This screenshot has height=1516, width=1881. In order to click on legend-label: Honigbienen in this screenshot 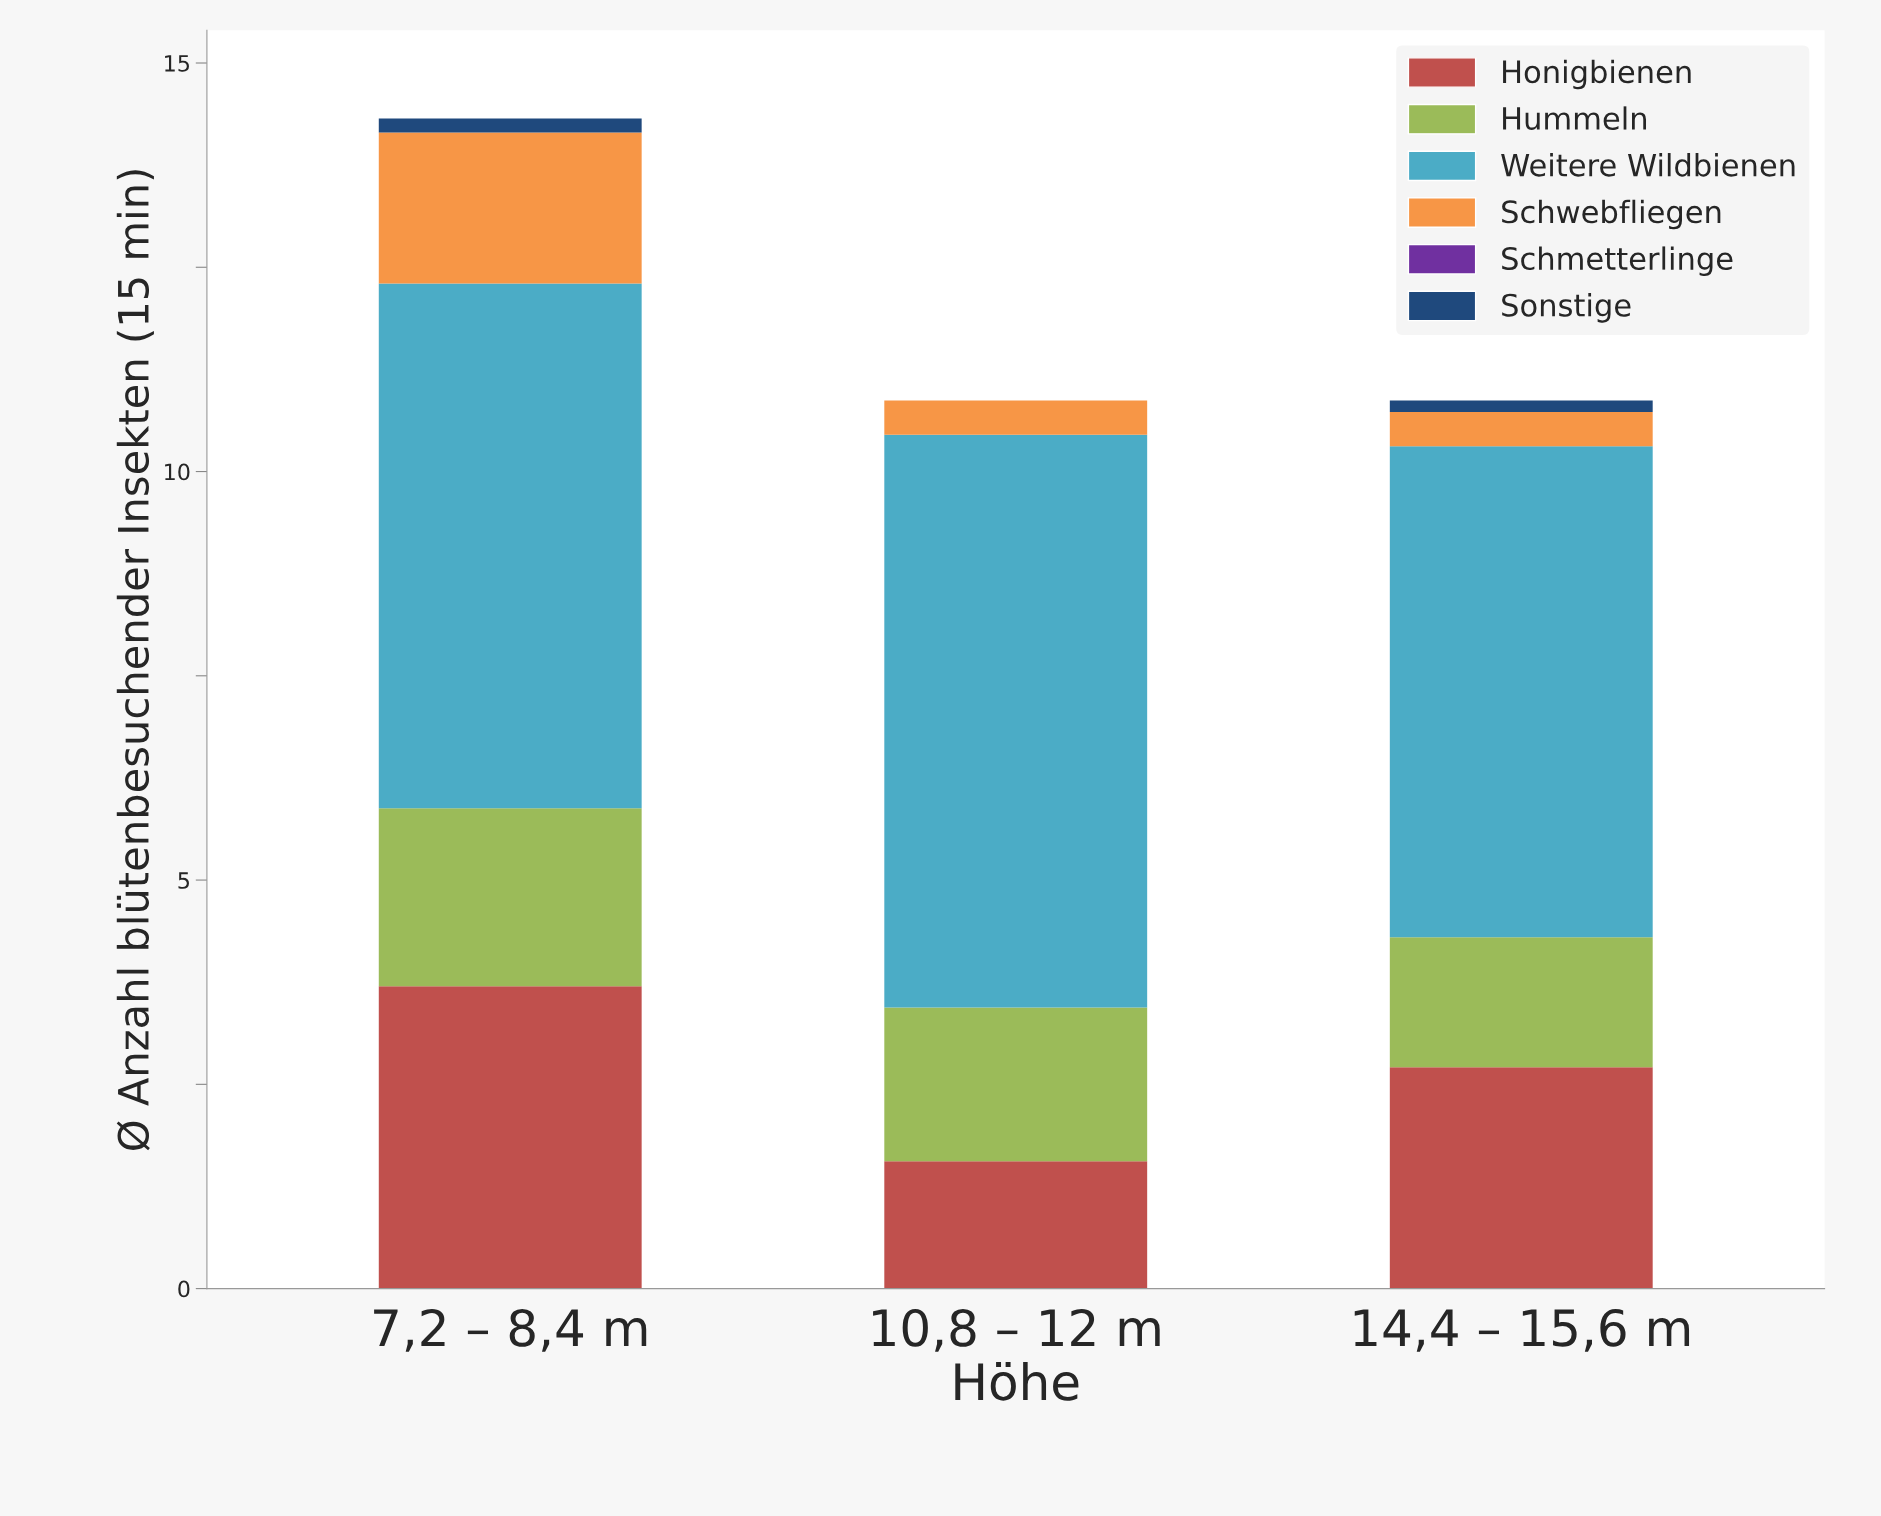, I will do `click(1597, 74)`.